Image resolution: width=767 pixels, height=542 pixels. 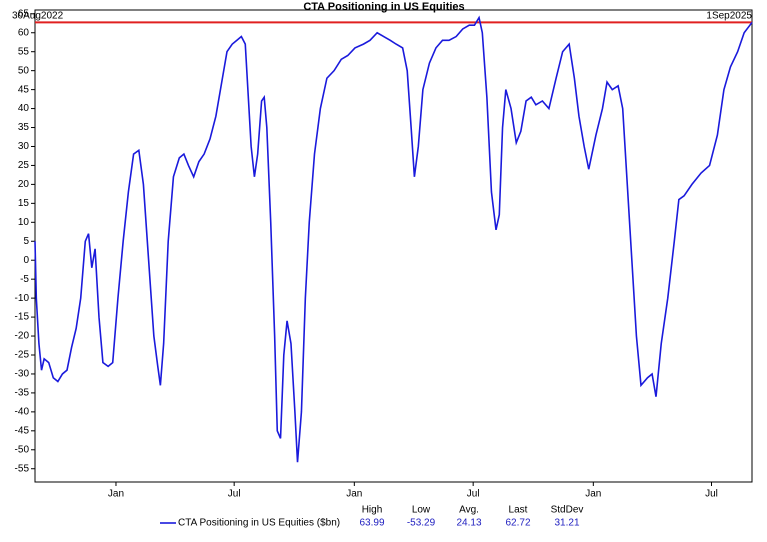 What do you see at coordinates (24, 89) in the screenshot?
I see `y-tick-label: 45` at bounding box center [24, 89].